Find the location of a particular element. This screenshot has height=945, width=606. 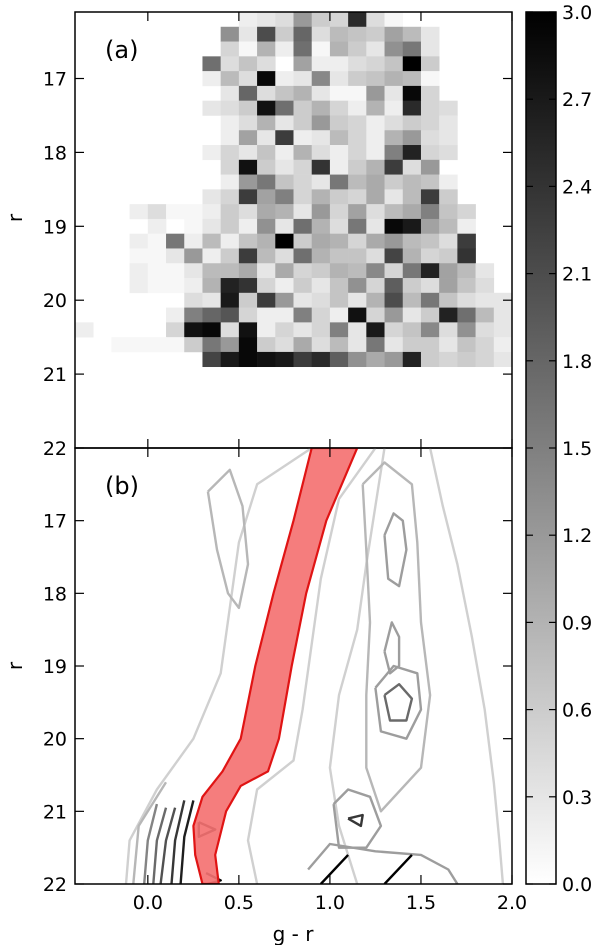

colorbar-tick-label: 0.6 is located at coordinates (577, 711).